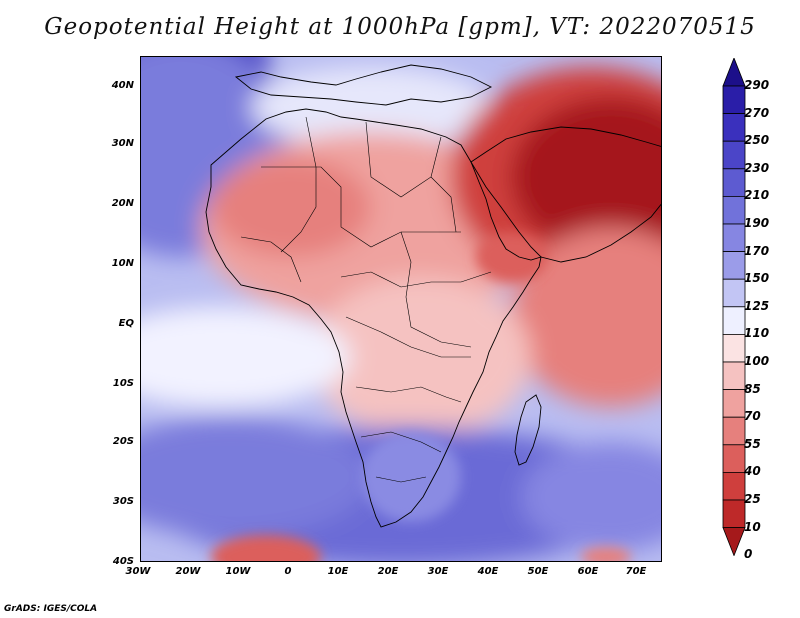 Image resolution: width=800 pixels, height=618 pixels. Describe the element at coordinates (122, 85) in the screenshot. I see `lat-tick-label: 40N` at that location.